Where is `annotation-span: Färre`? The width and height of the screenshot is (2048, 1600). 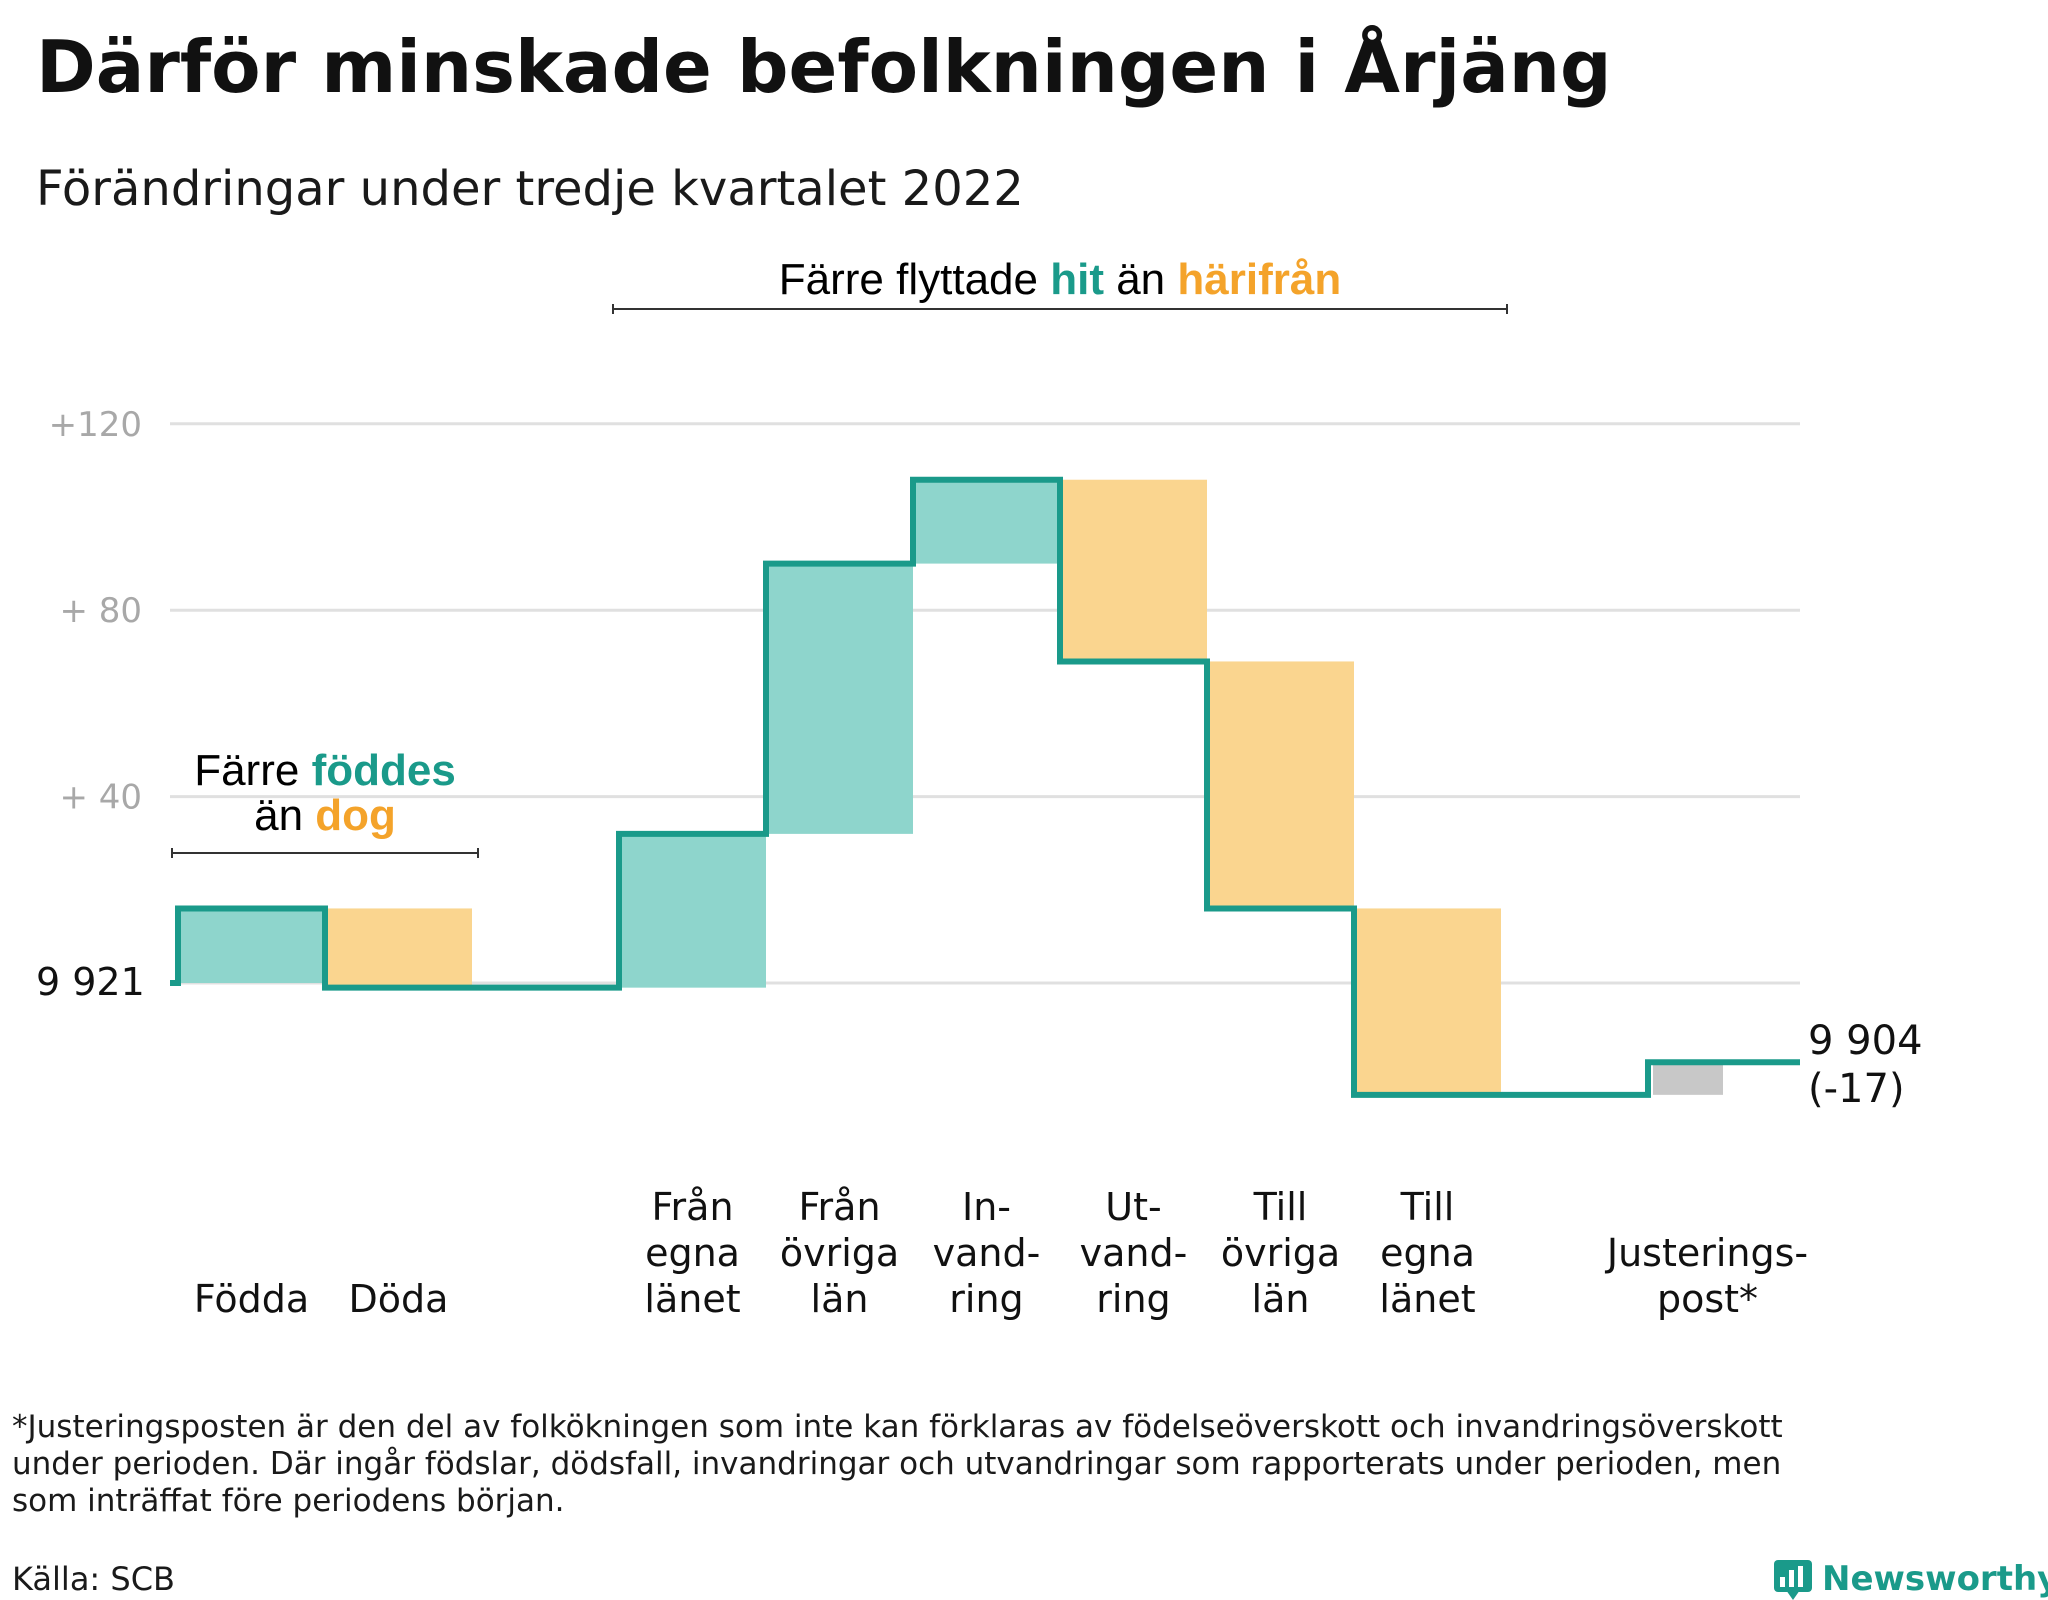
annotation-span: Färre is located at coordinates (252, 770).